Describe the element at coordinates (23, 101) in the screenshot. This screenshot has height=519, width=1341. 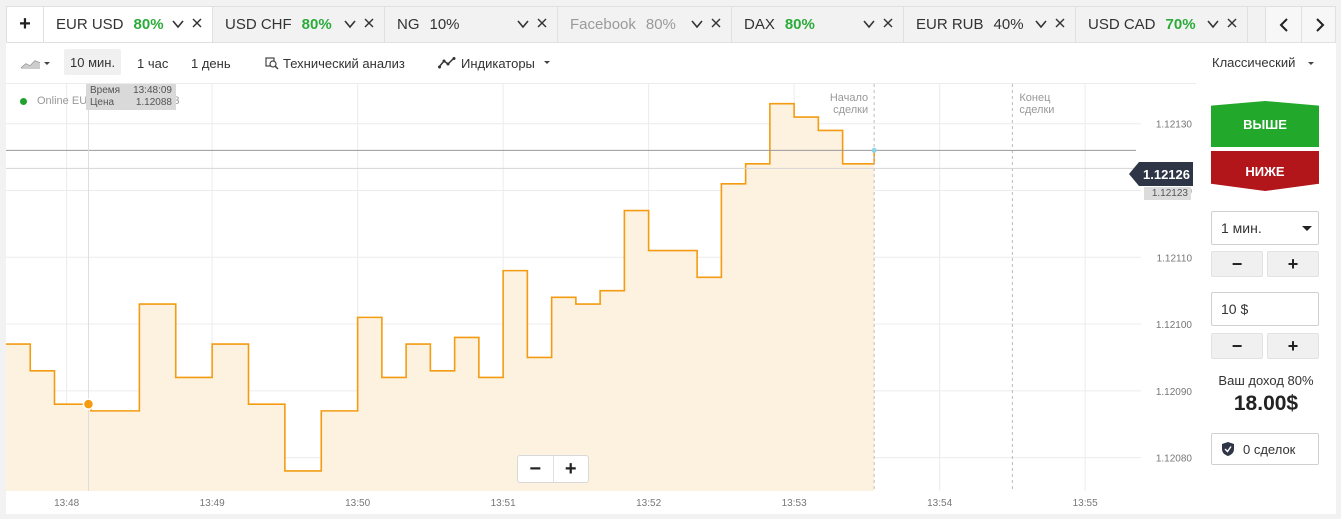
I see `online-status-dot` at that location.